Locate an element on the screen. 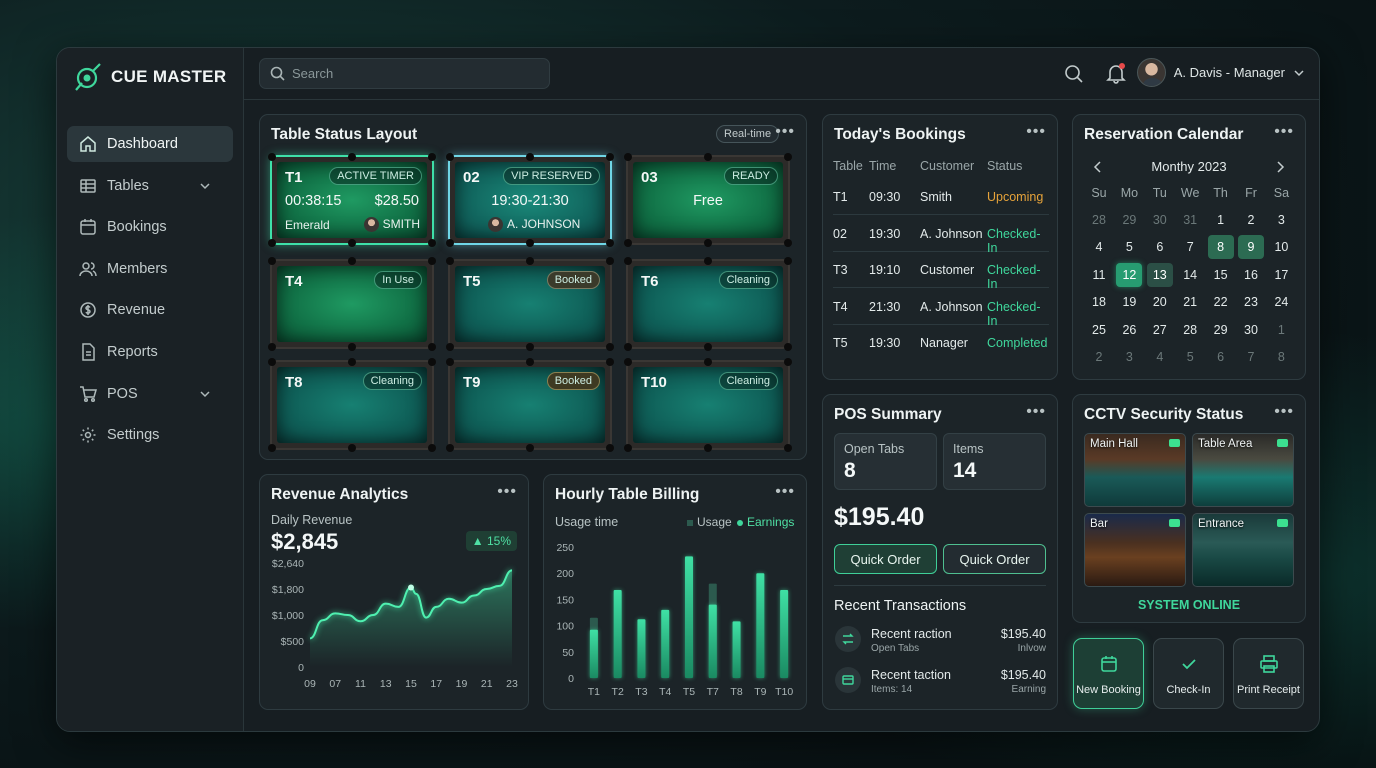 Image resolution: width=1376 pixels, height=768 pixels. calendar-day: 21 is located at coordinates (1190, 302).